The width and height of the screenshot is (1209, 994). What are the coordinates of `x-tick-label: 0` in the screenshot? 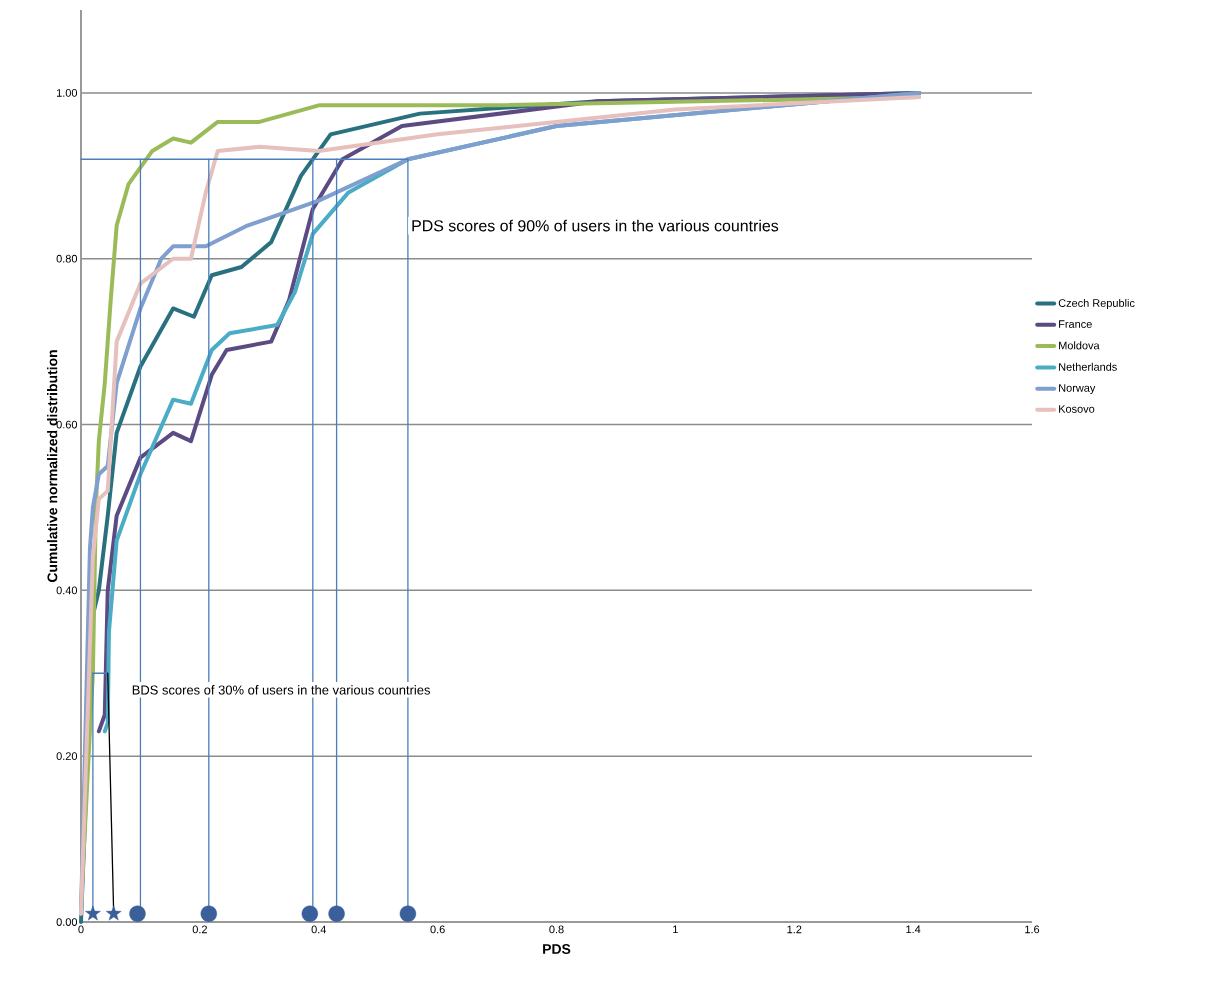 It's located at (81, 929).